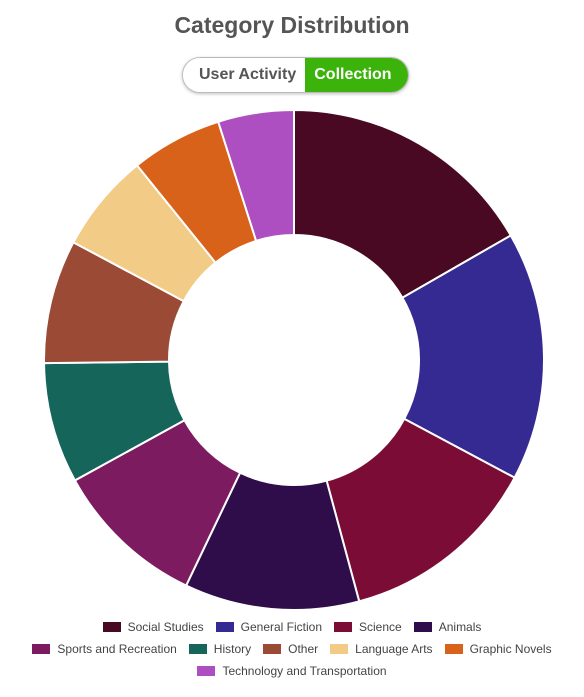 This screenshot has width=584, height=697. I want to click on legend-label: Sports and Recreation, so click(117, 649).